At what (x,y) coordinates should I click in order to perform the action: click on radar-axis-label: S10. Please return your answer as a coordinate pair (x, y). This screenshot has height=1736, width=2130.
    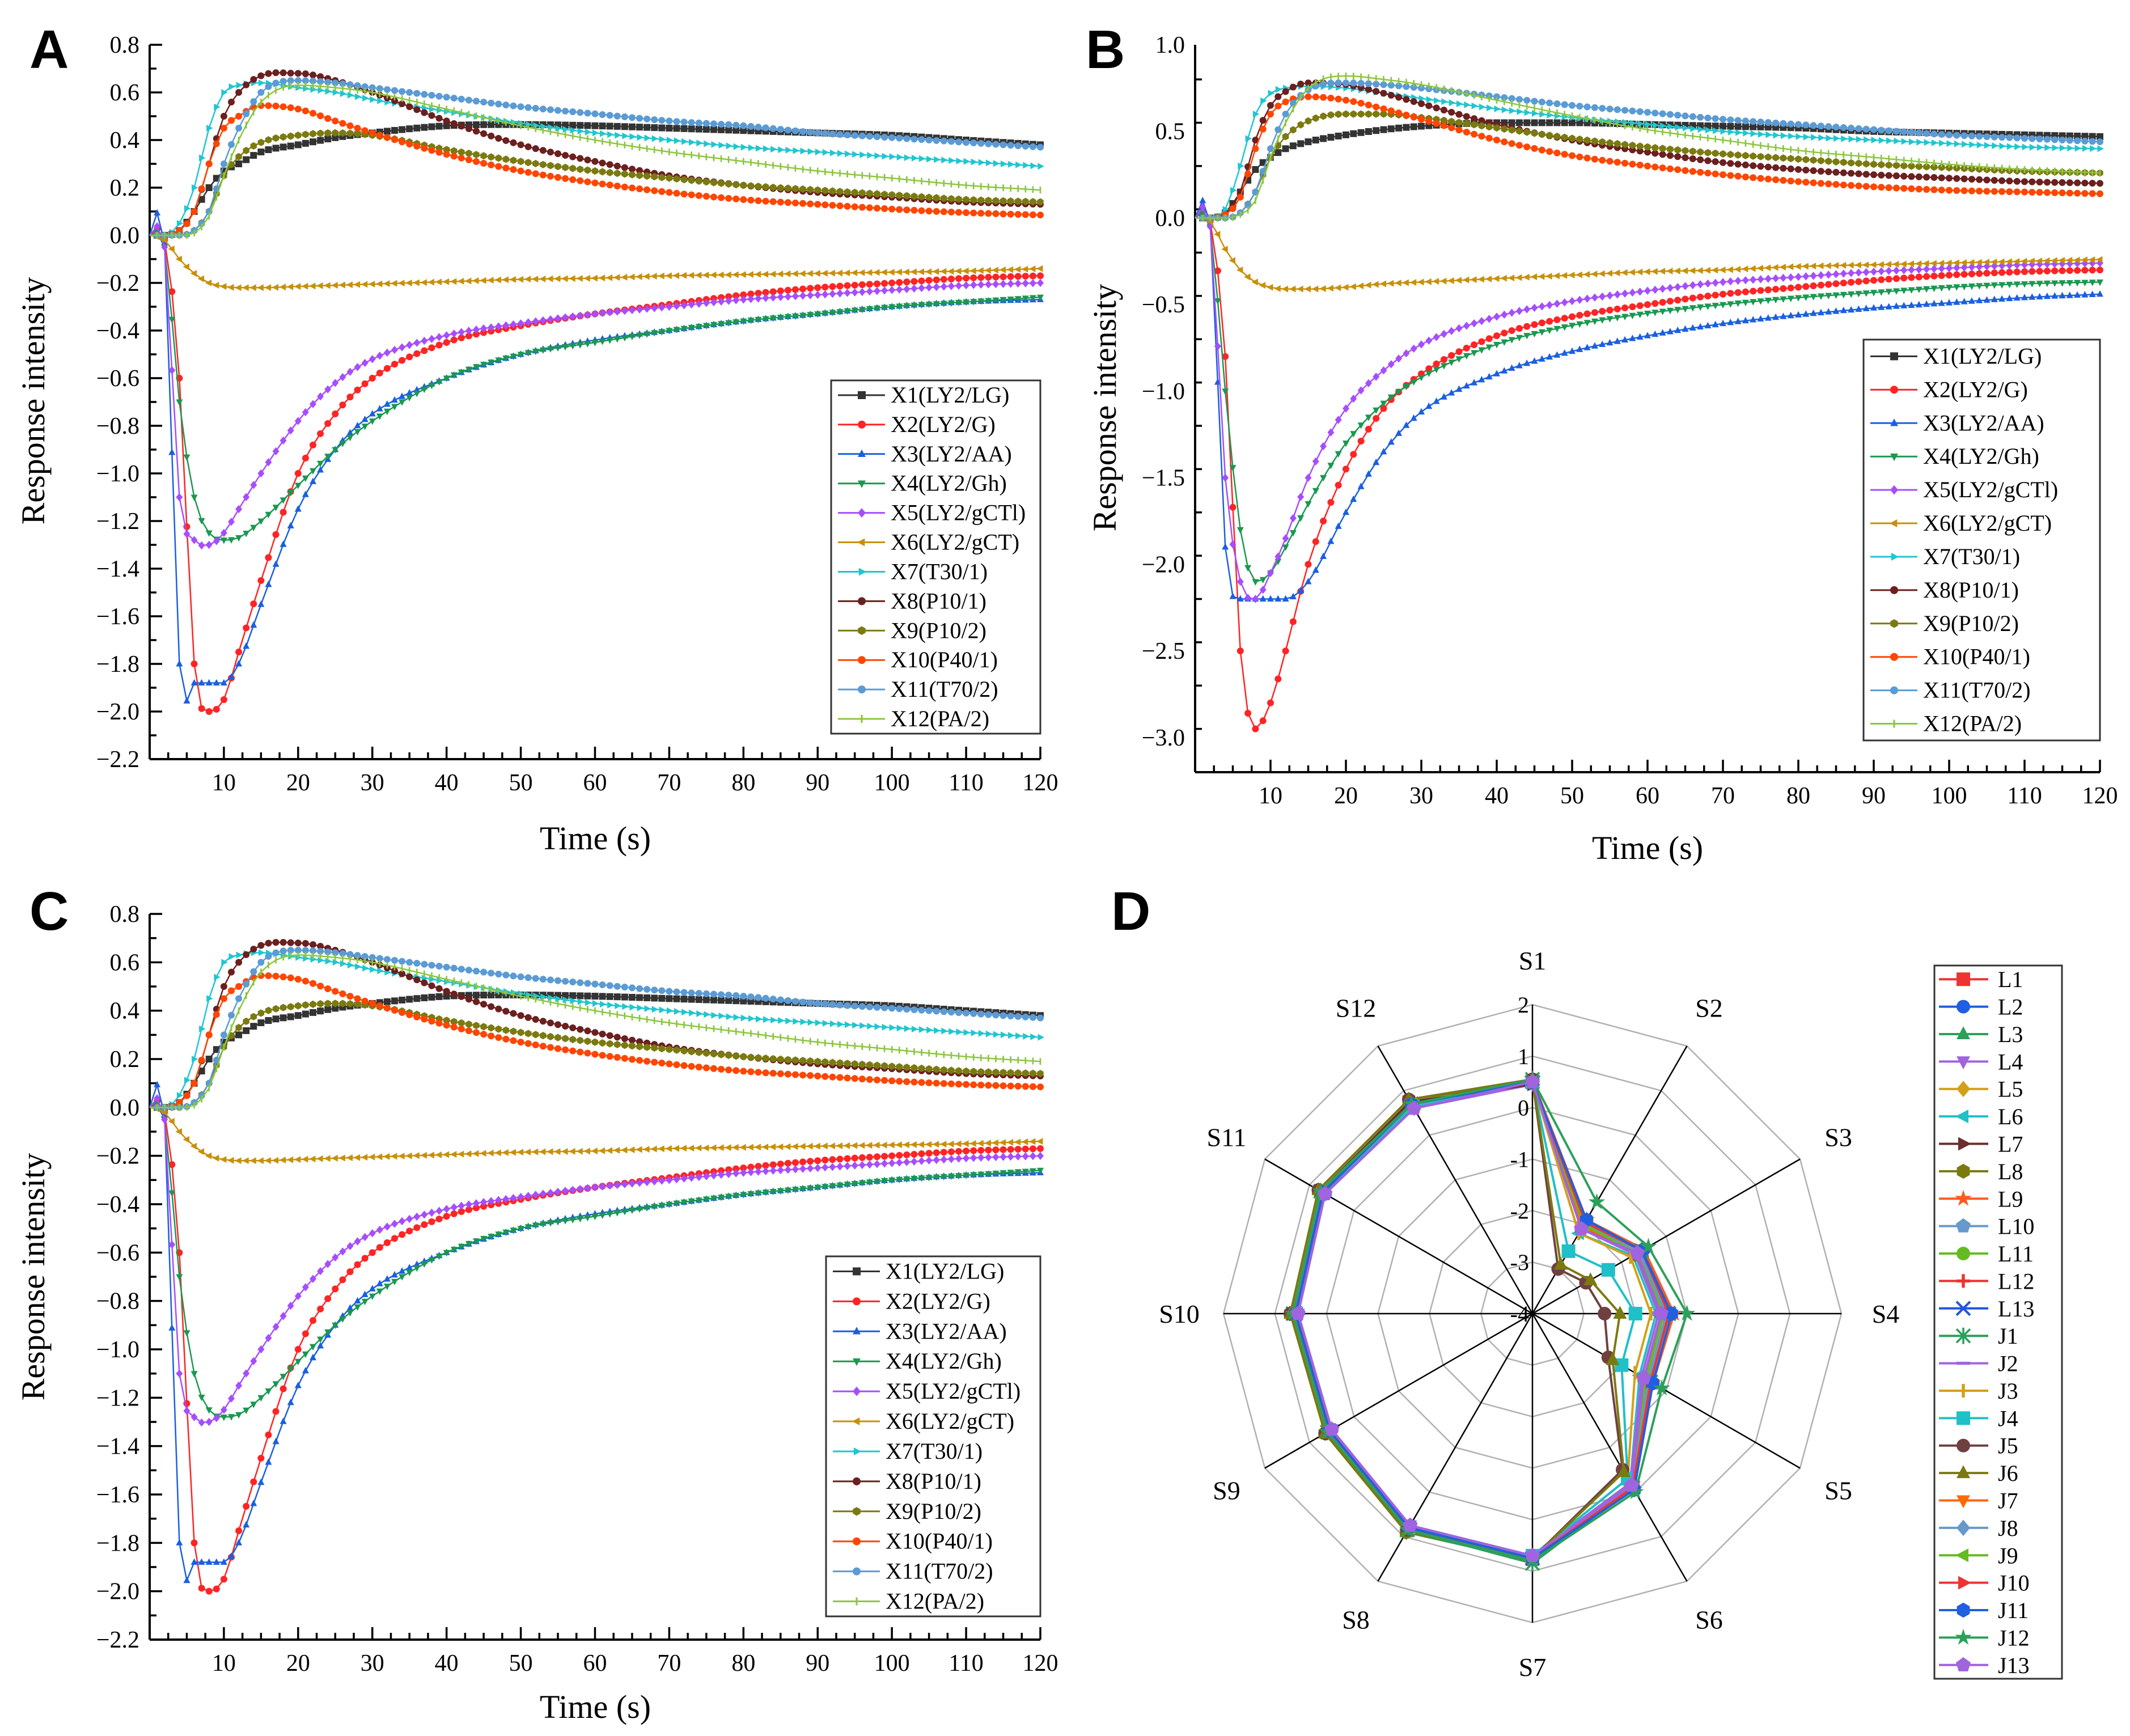
    Looking at the image, I should click on (1179, 1314).